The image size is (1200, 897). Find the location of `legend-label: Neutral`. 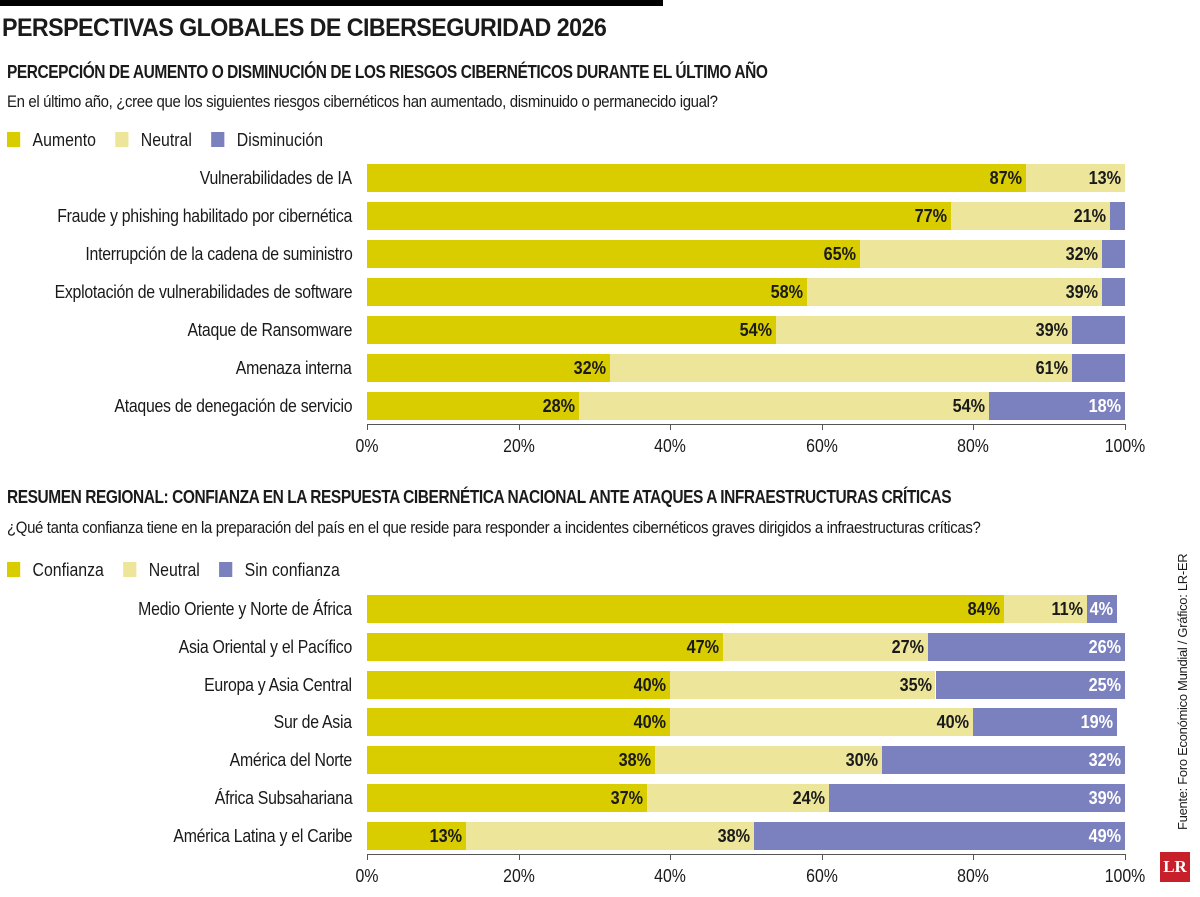

legend-label: Neutral is located at coordinates (166, 140).